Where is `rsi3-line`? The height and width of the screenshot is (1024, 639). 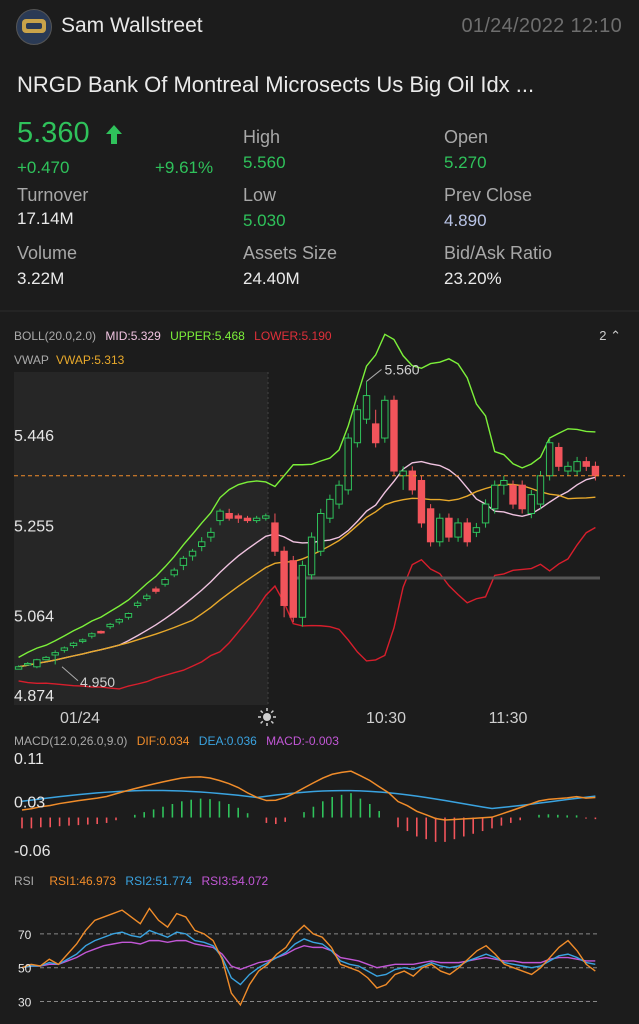
rsi3-line is located at coordinates (308, 955).